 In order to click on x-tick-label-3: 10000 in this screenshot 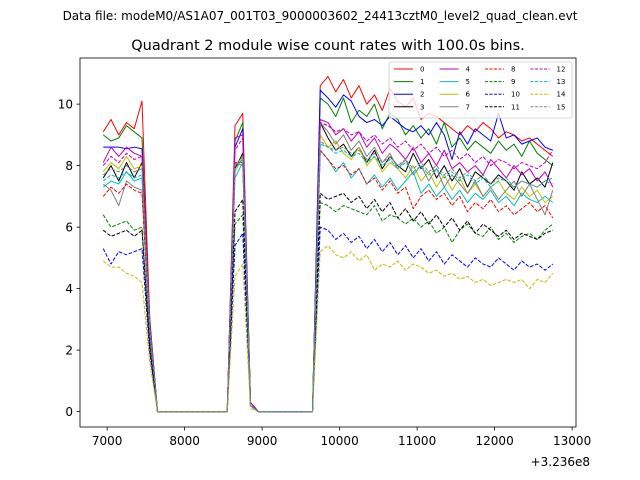, I will do `click(340, 441)`.